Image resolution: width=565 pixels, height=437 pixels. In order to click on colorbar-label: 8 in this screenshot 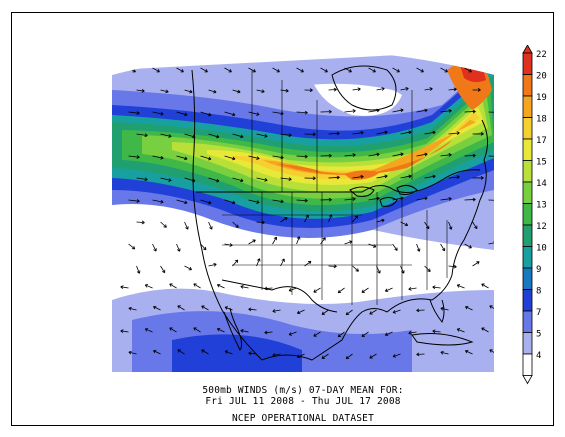, I will do `click(538, 292)`.